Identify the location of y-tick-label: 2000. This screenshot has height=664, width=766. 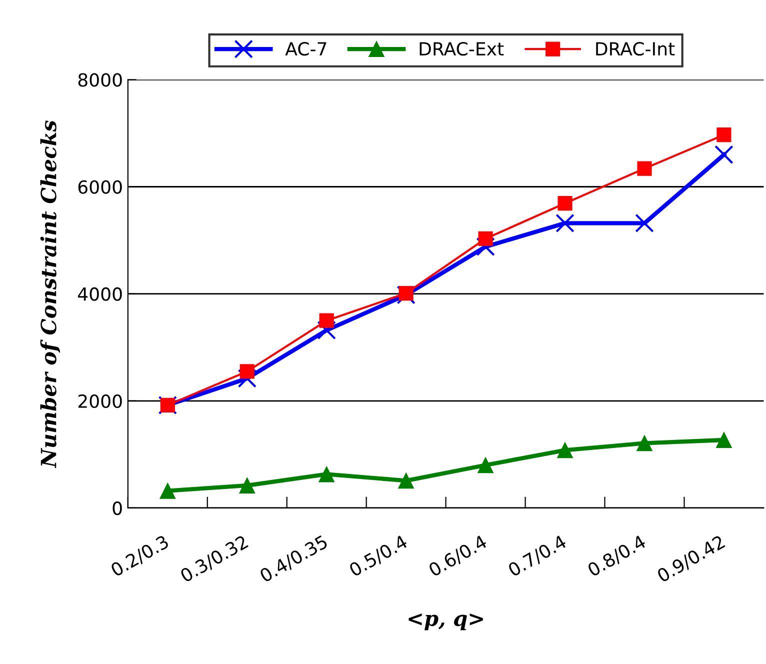
(100, 401).